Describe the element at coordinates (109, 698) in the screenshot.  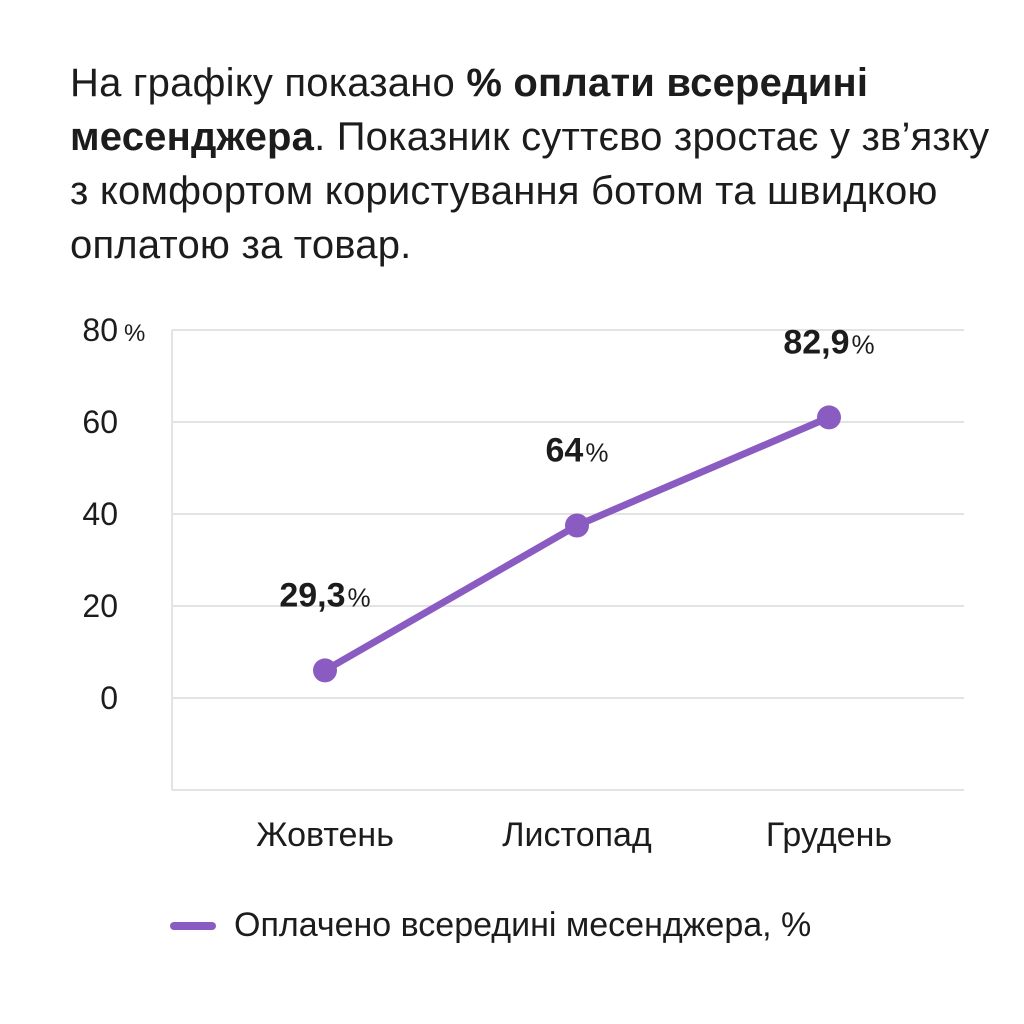
I see `y-tick-label-0: 0` at that location.